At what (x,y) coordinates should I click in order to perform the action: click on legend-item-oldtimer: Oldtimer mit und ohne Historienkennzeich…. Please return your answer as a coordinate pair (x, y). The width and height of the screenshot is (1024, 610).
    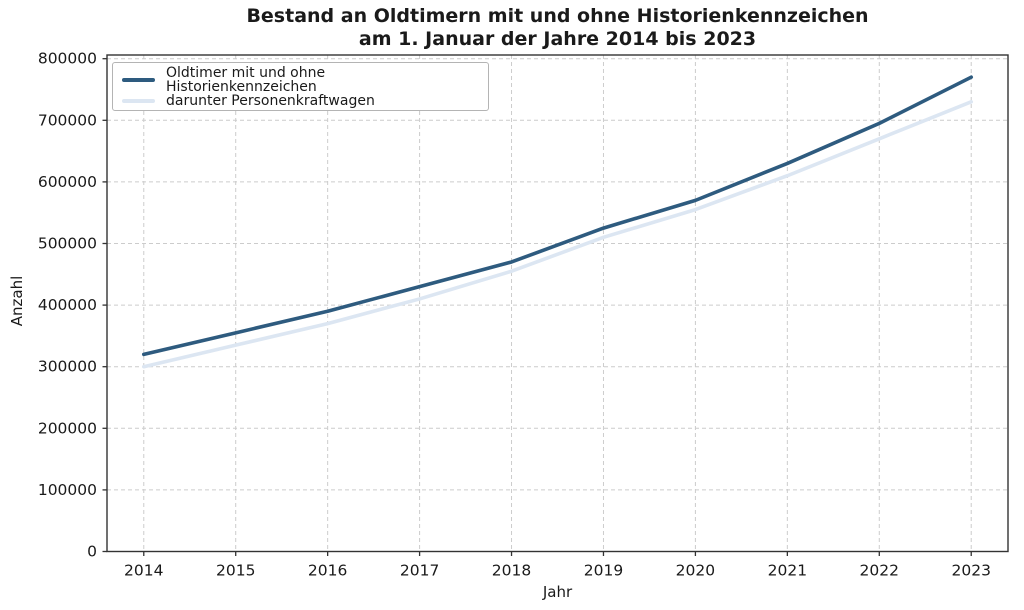
    Looking at the image, I should click on (300, 80).